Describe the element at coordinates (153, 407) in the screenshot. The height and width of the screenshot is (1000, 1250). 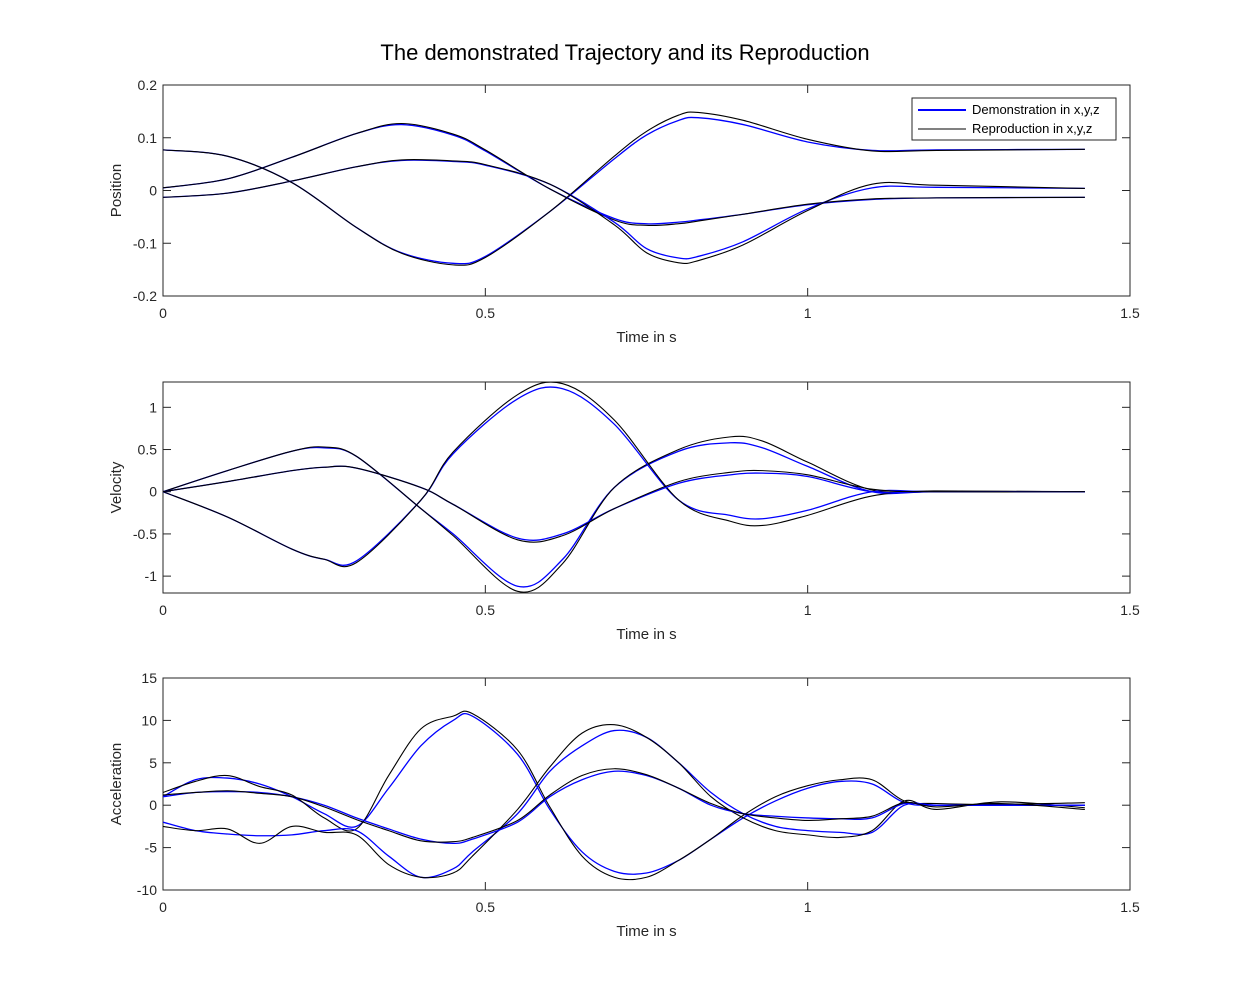
I see `velocity-ytick-label: 1` at that location.